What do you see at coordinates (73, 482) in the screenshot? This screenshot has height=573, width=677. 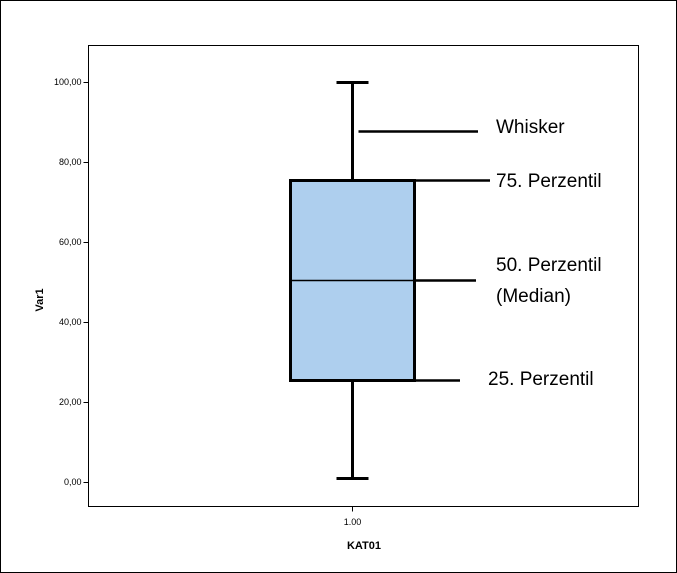 I see `y-tick-label: 0,00` at bounding box center [73, 482].